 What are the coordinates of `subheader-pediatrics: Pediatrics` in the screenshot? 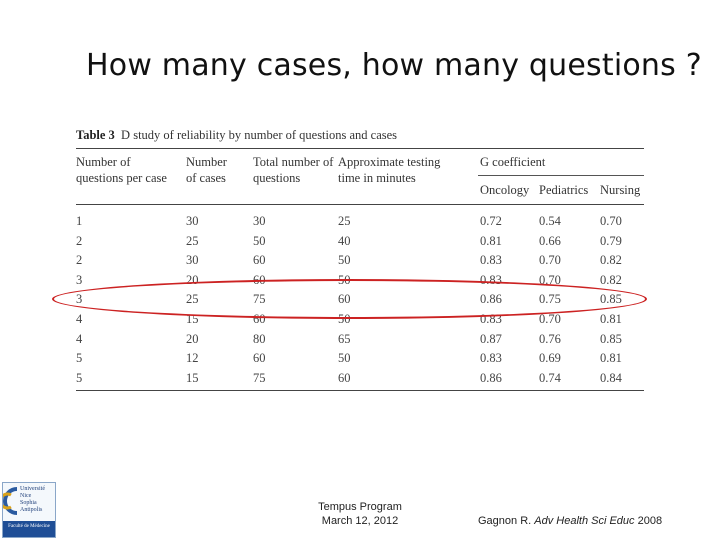 It's located at (564, 190).